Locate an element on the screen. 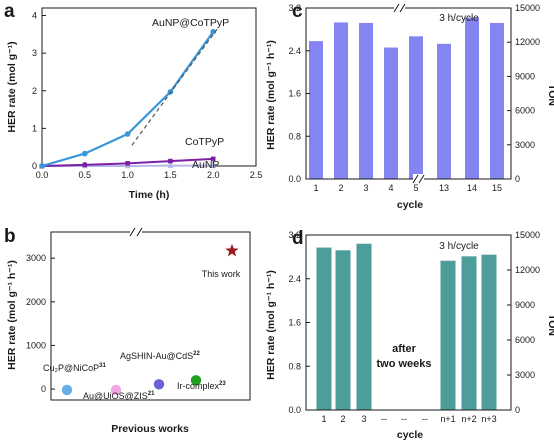 The height and width of the screenshot is (442, 554). panel-d-label: d is located at coordinates (298, 238).